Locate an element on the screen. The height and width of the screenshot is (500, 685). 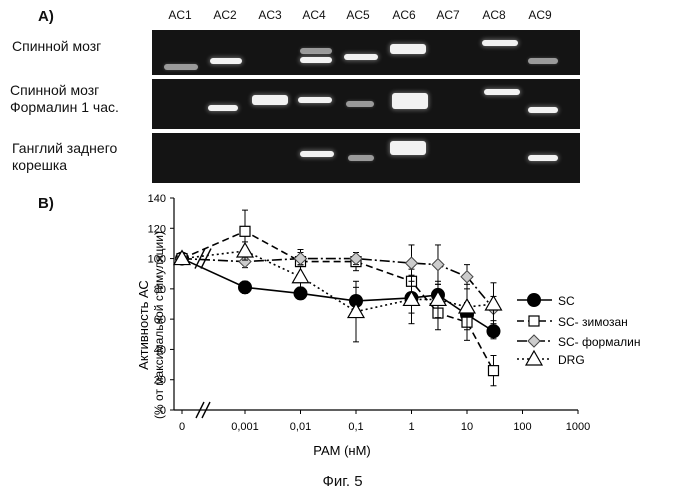
legend-label: DRG is located at coordinates (571, 360).